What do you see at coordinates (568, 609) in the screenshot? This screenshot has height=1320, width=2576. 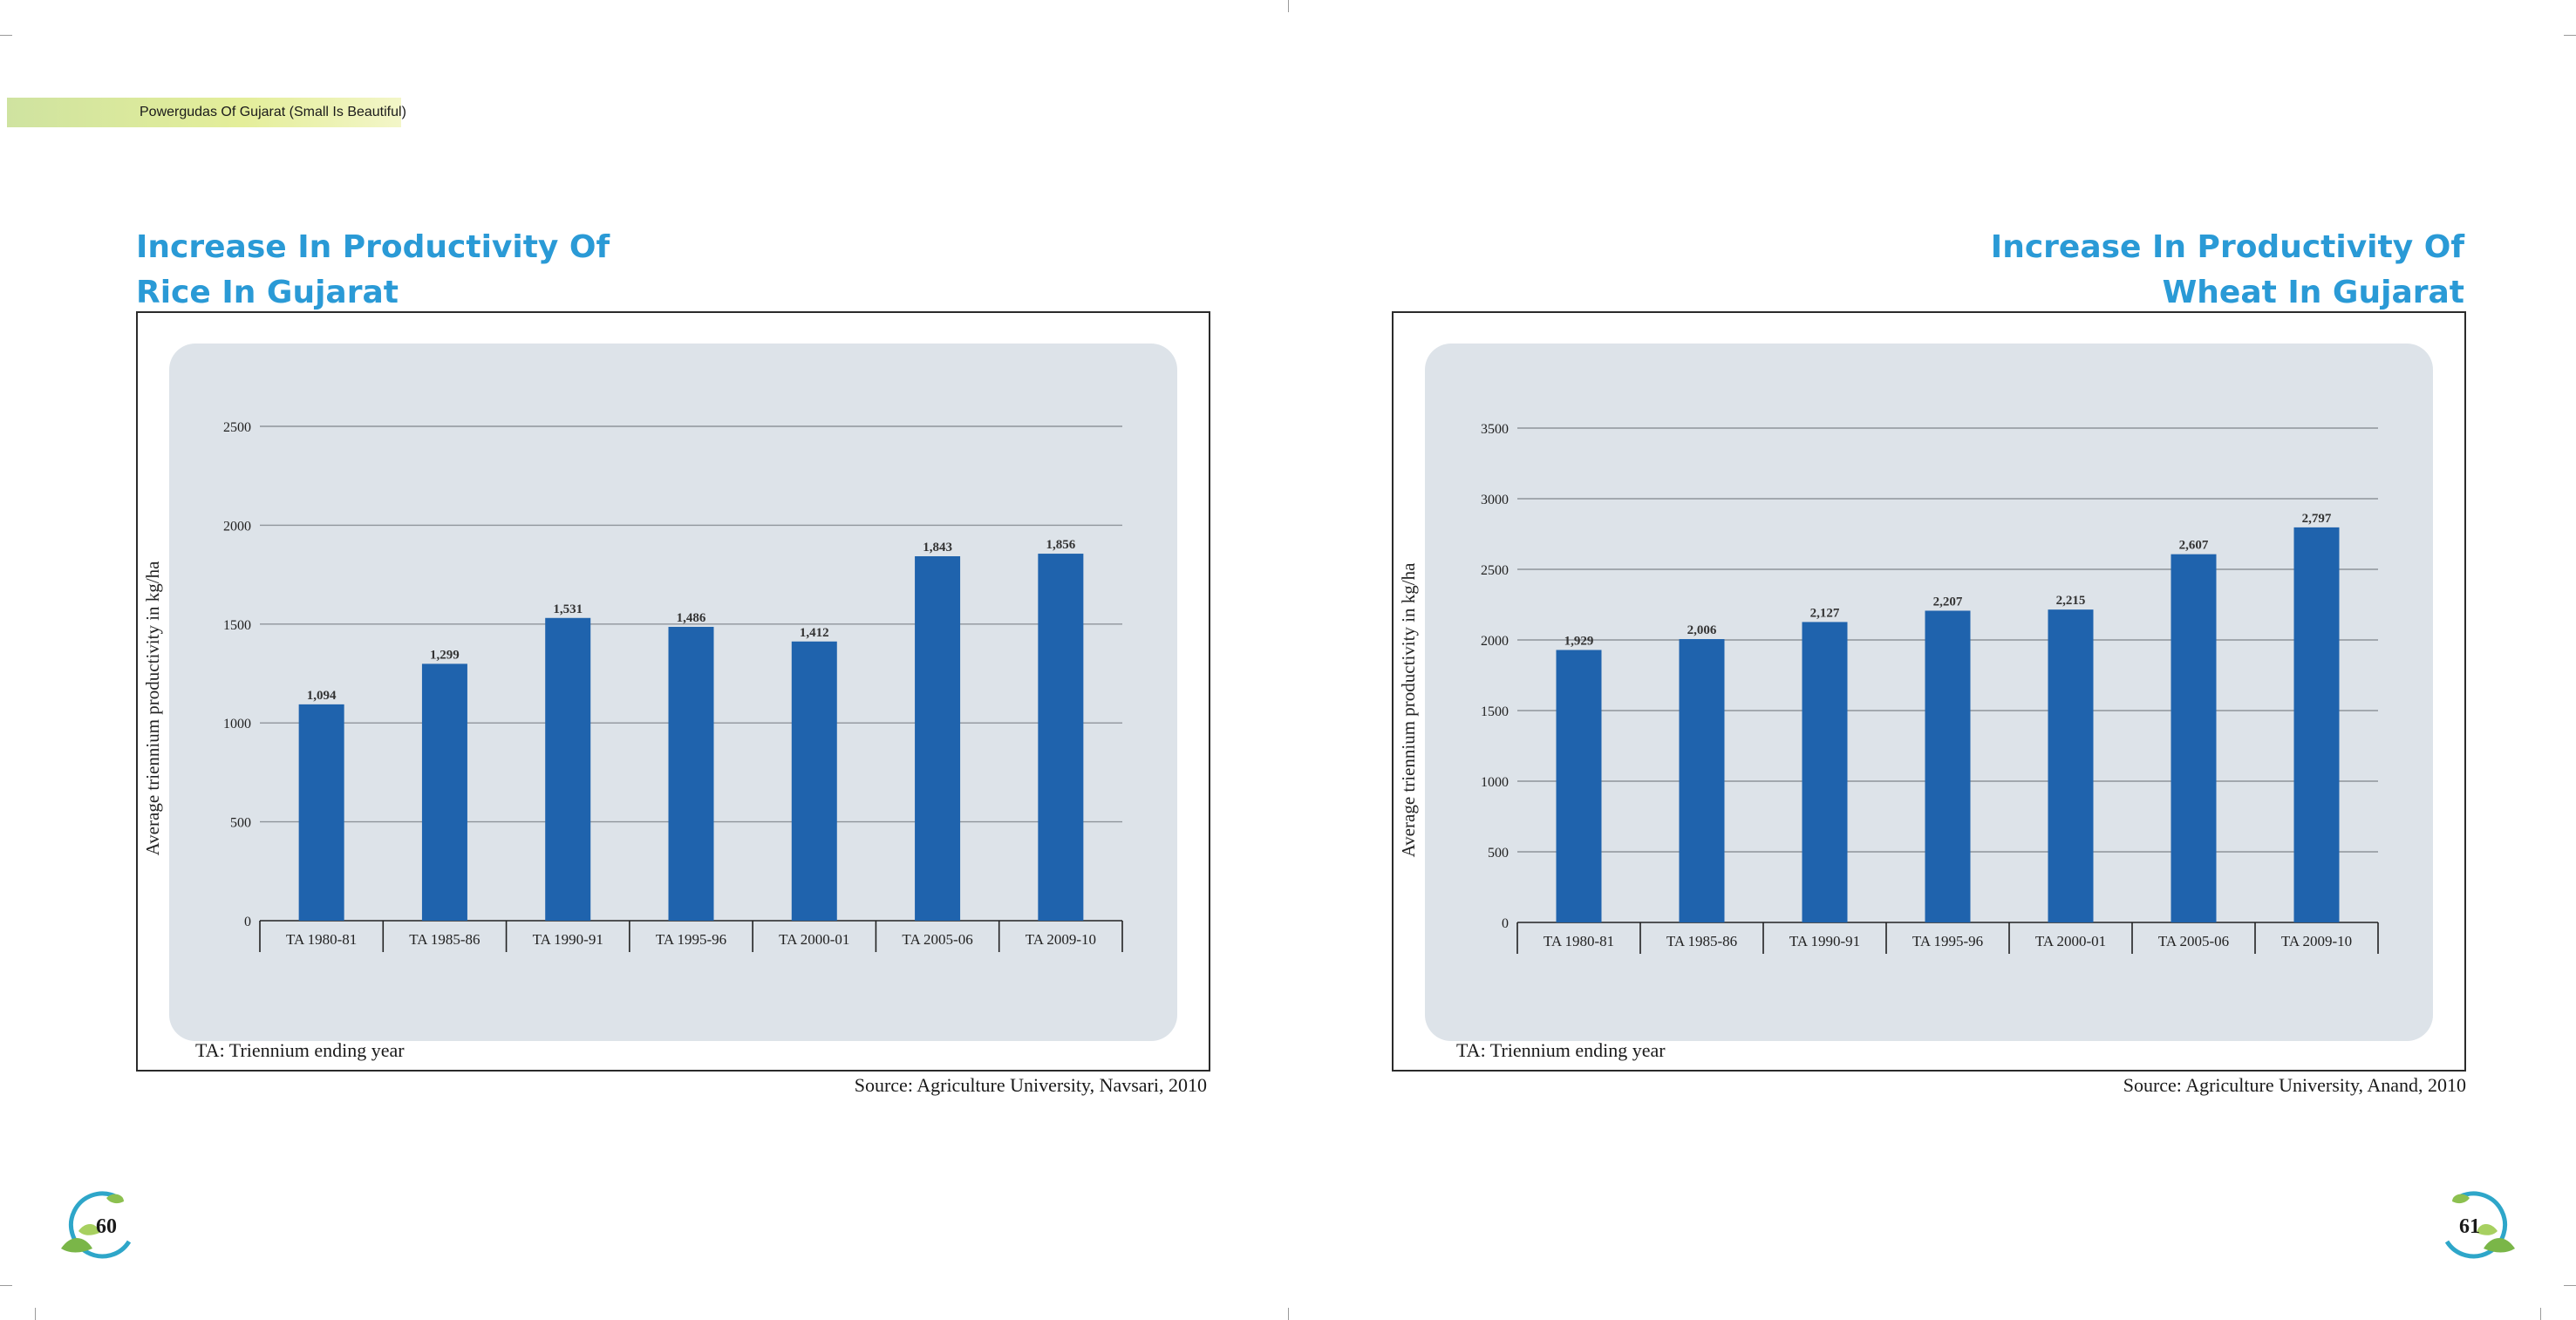 I see `data-label: 1,531` at bounding box center [568, 609].